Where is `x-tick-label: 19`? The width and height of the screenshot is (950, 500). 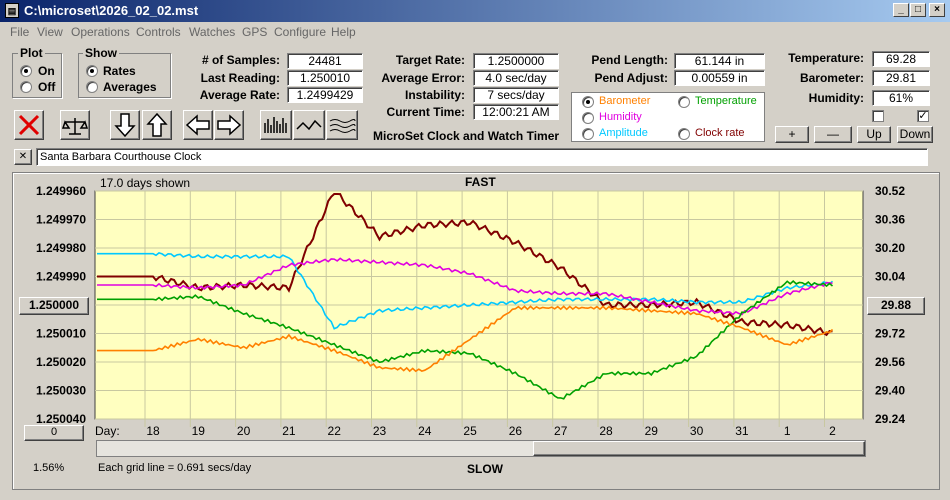 x-tick-label: 19 is located at coordinates (199, 431).